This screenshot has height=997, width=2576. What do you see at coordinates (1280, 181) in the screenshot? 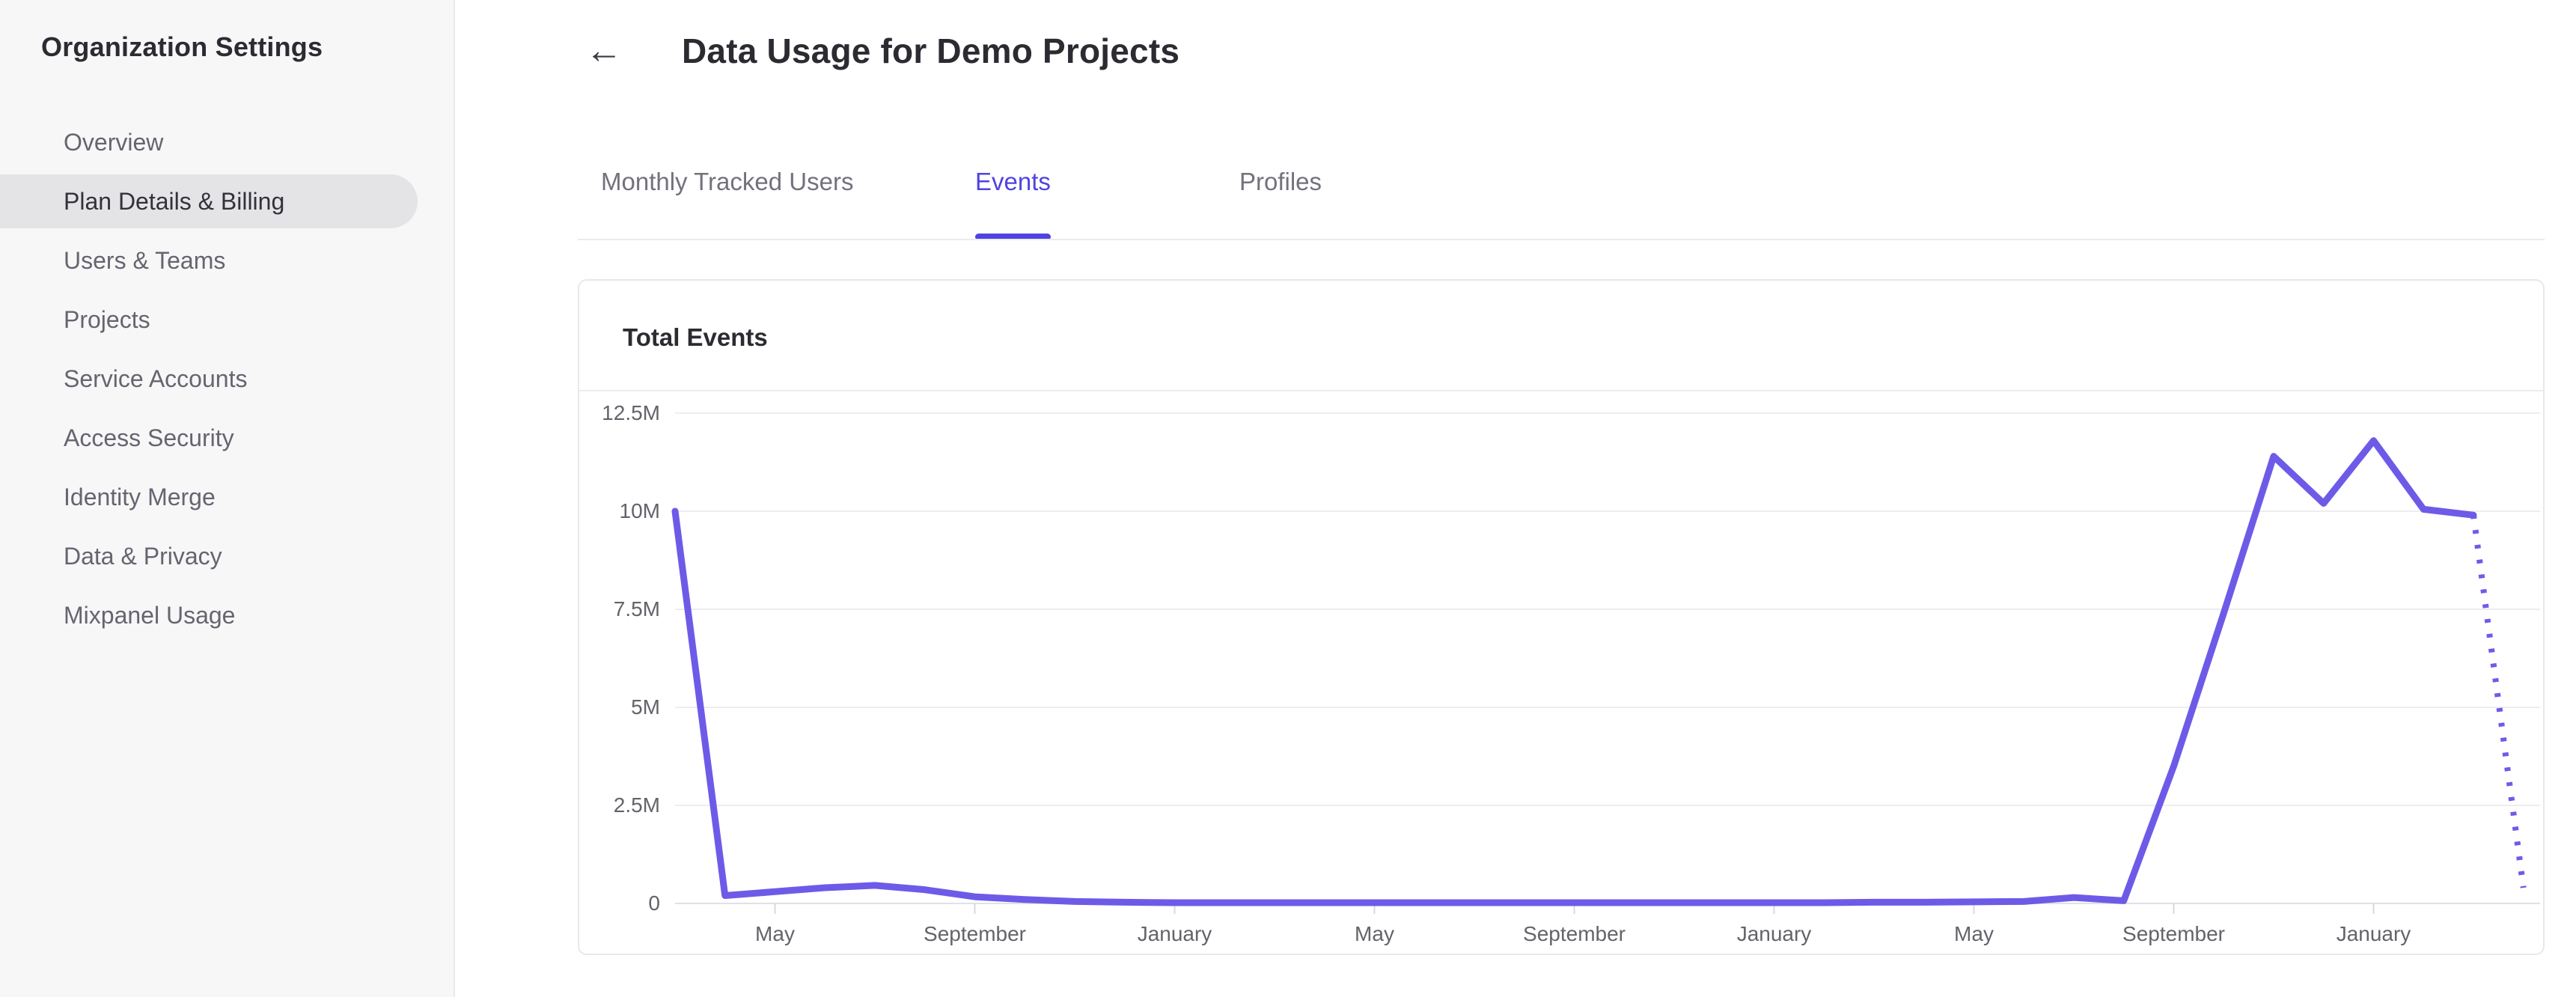
I see `tab-profiles: Profiles` at bounding box center [1280, 181].